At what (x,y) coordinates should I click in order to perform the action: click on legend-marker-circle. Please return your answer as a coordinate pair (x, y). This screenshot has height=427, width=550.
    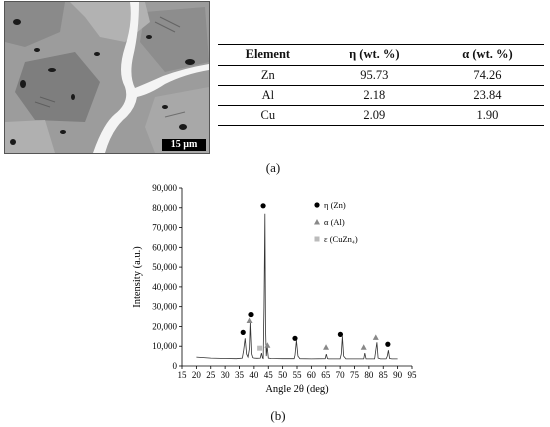
    Looking at the image, I should click on (317, 205).